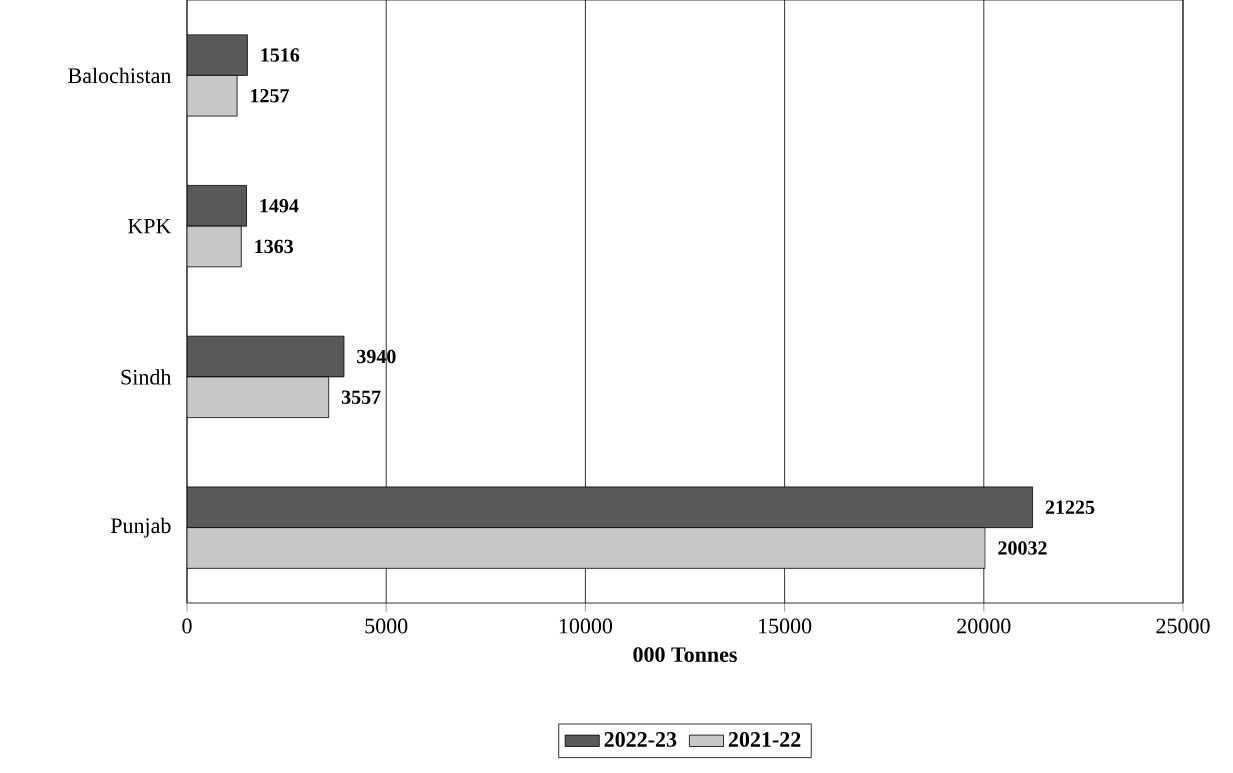 The width and height of the screenshot is (1233, 773). Describe the element at coordinates (187, 626) in the screenshot. I see `x-tick-label: 0` at that location.